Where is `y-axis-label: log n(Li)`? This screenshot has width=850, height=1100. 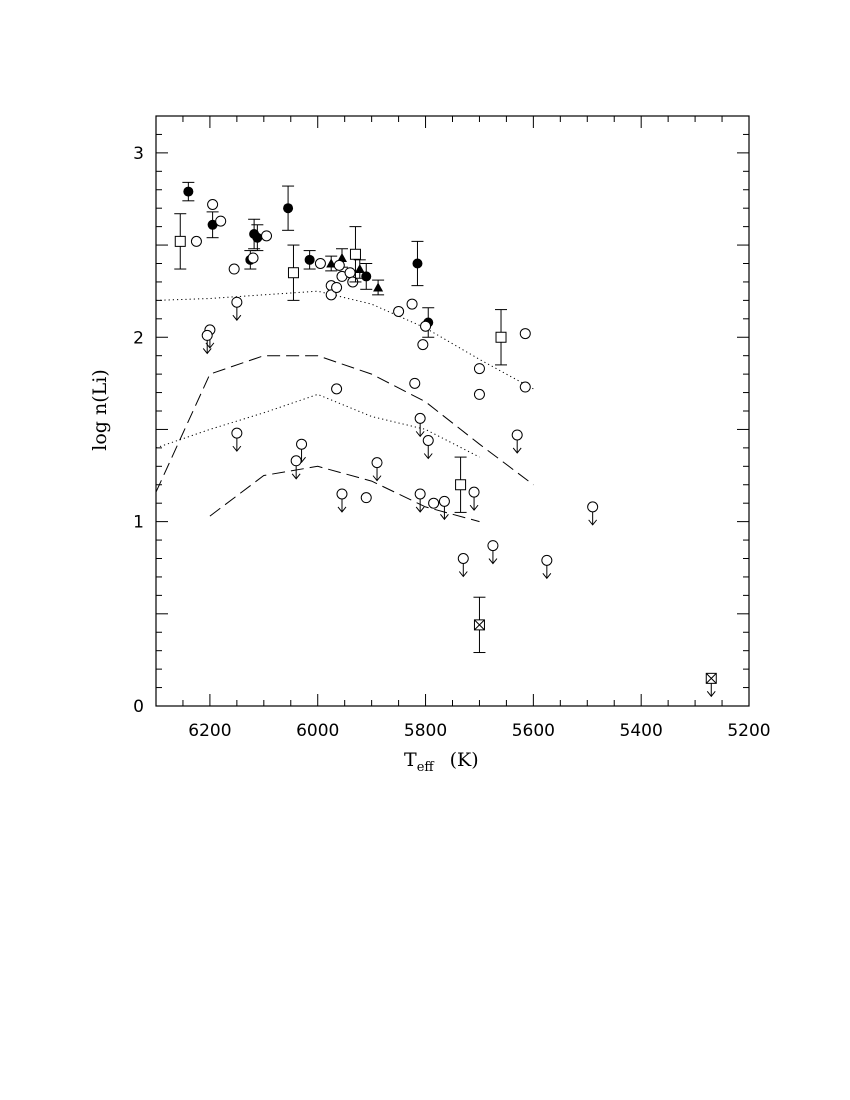 y-axis-label: log n(Li) is located at coordinates (100, 409).